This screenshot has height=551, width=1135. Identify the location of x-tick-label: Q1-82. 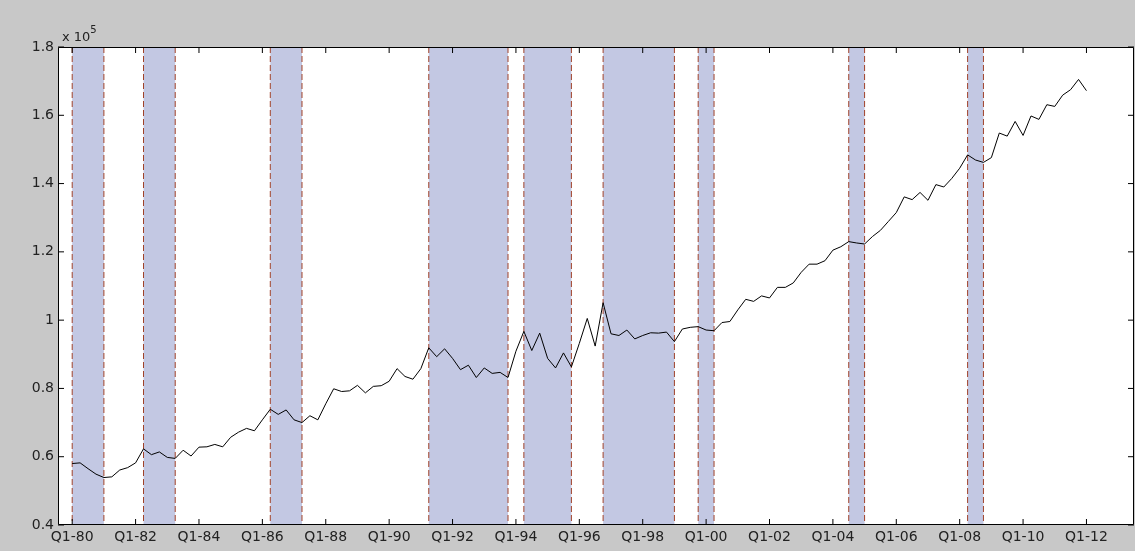
(135, 536).